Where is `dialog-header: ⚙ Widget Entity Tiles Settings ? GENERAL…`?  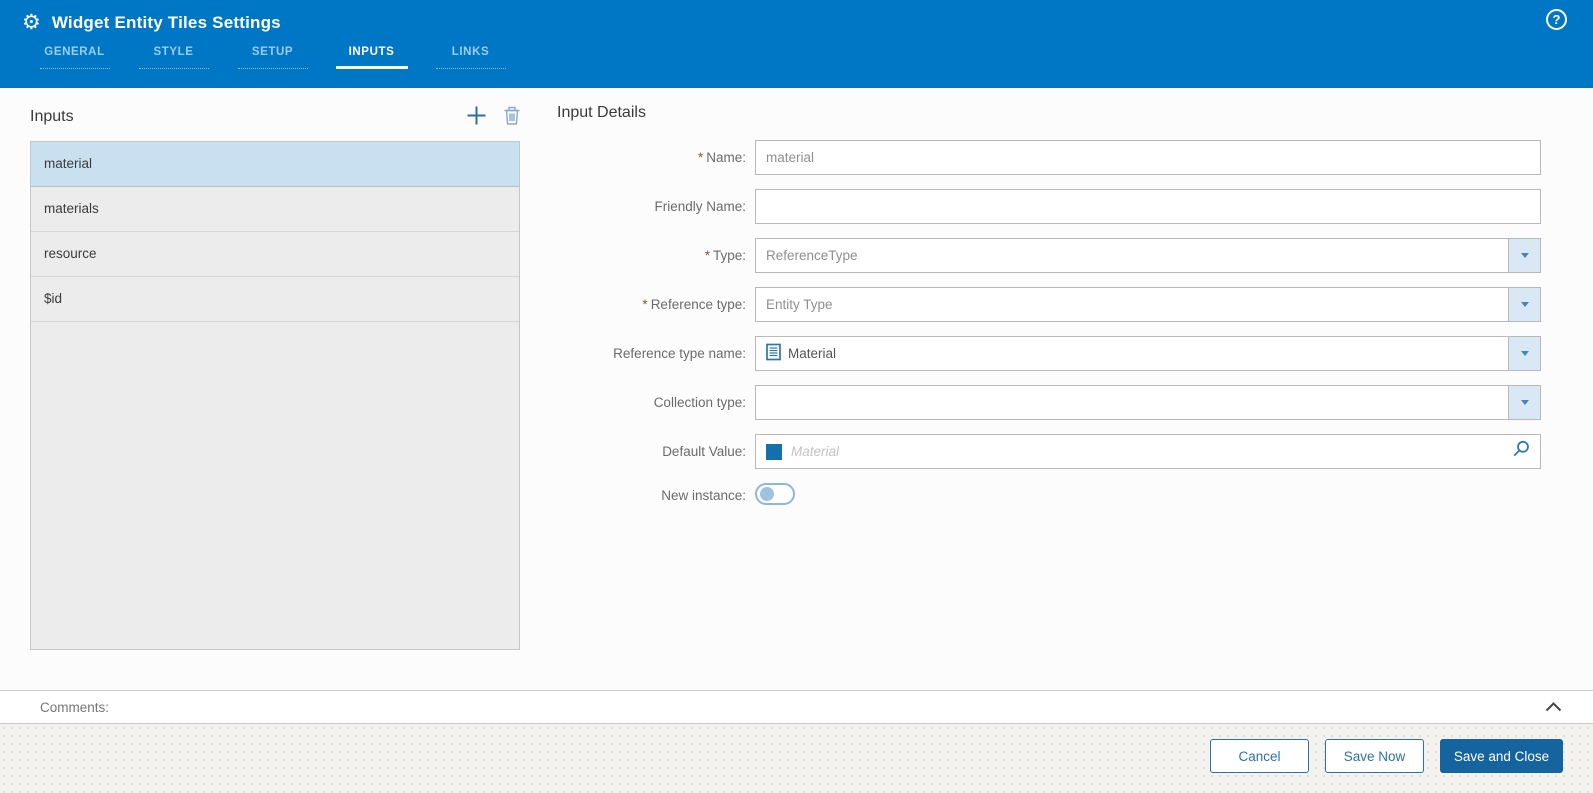 dialog-header: ⚙ Widget Entity Tiles Settings ? GENERAL… is located at coordinates (796, 44).